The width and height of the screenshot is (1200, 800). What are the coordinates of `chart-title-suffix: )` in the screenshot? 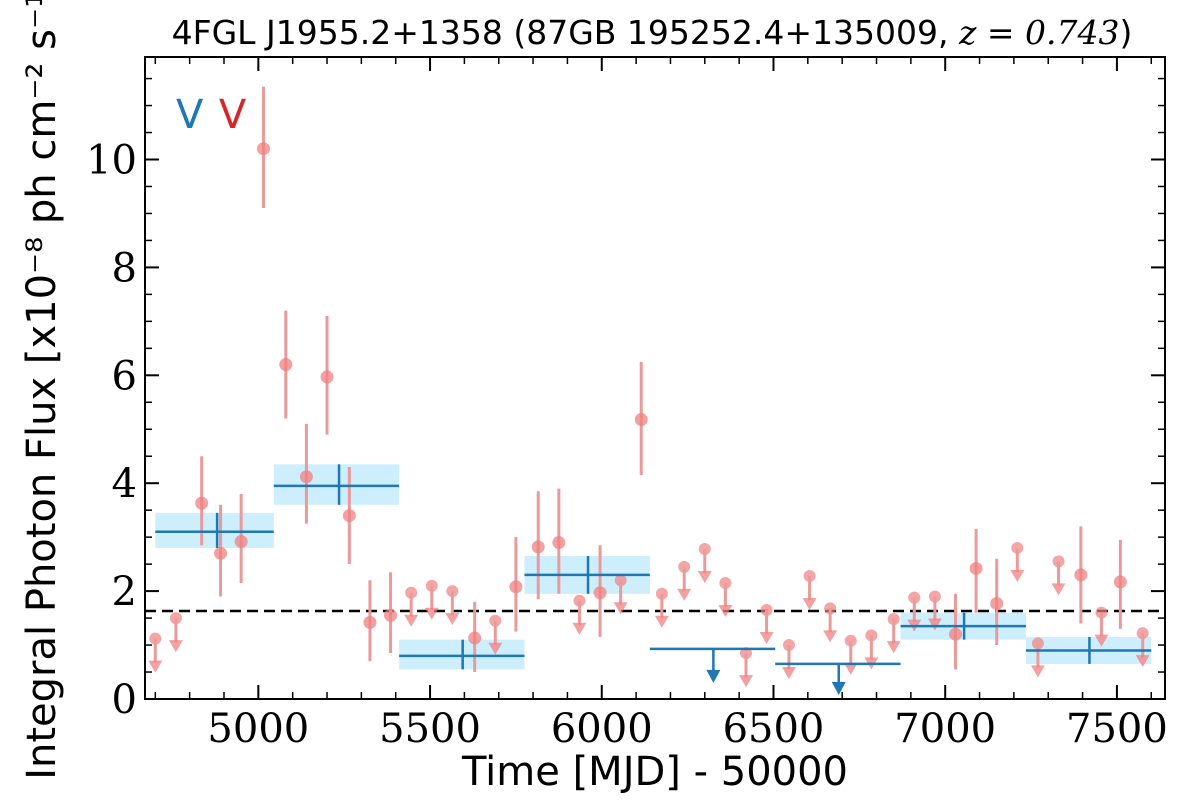 It's located at (1126, 32).